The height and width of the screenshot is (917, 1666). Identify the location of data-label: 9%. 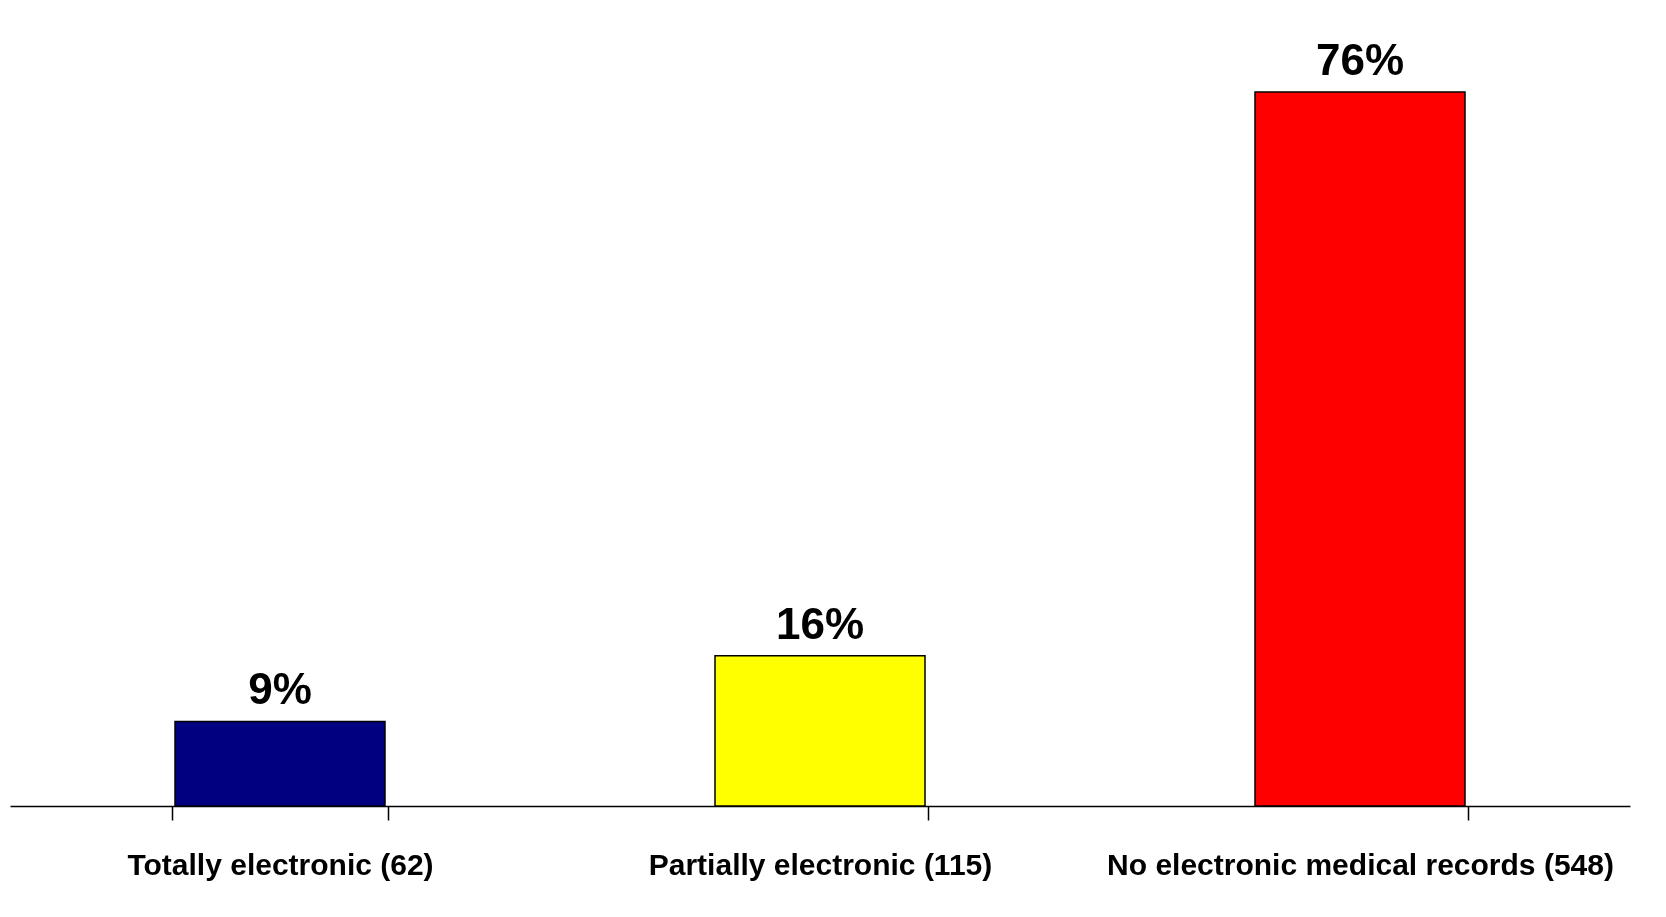
(280, 689).